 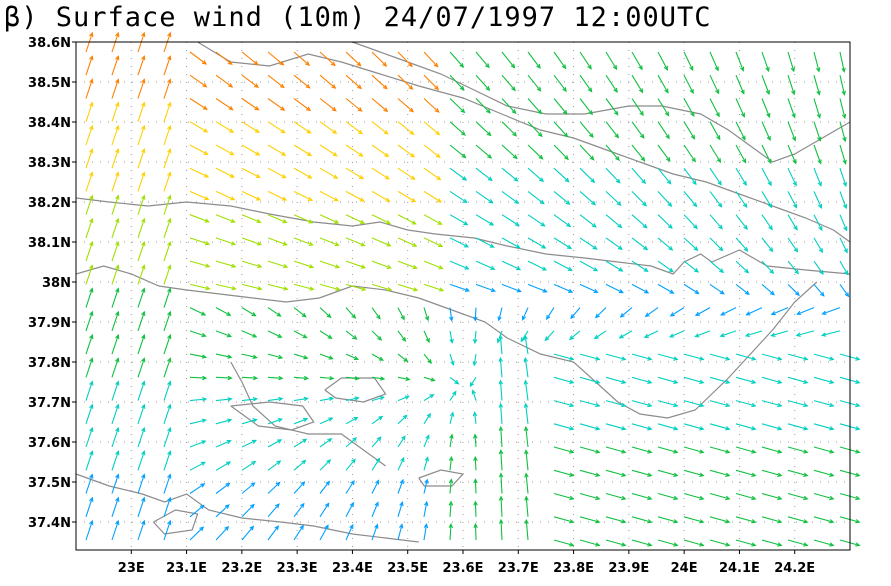 I want to click on lat-label: 37.7N, so click(x=49, y=403).